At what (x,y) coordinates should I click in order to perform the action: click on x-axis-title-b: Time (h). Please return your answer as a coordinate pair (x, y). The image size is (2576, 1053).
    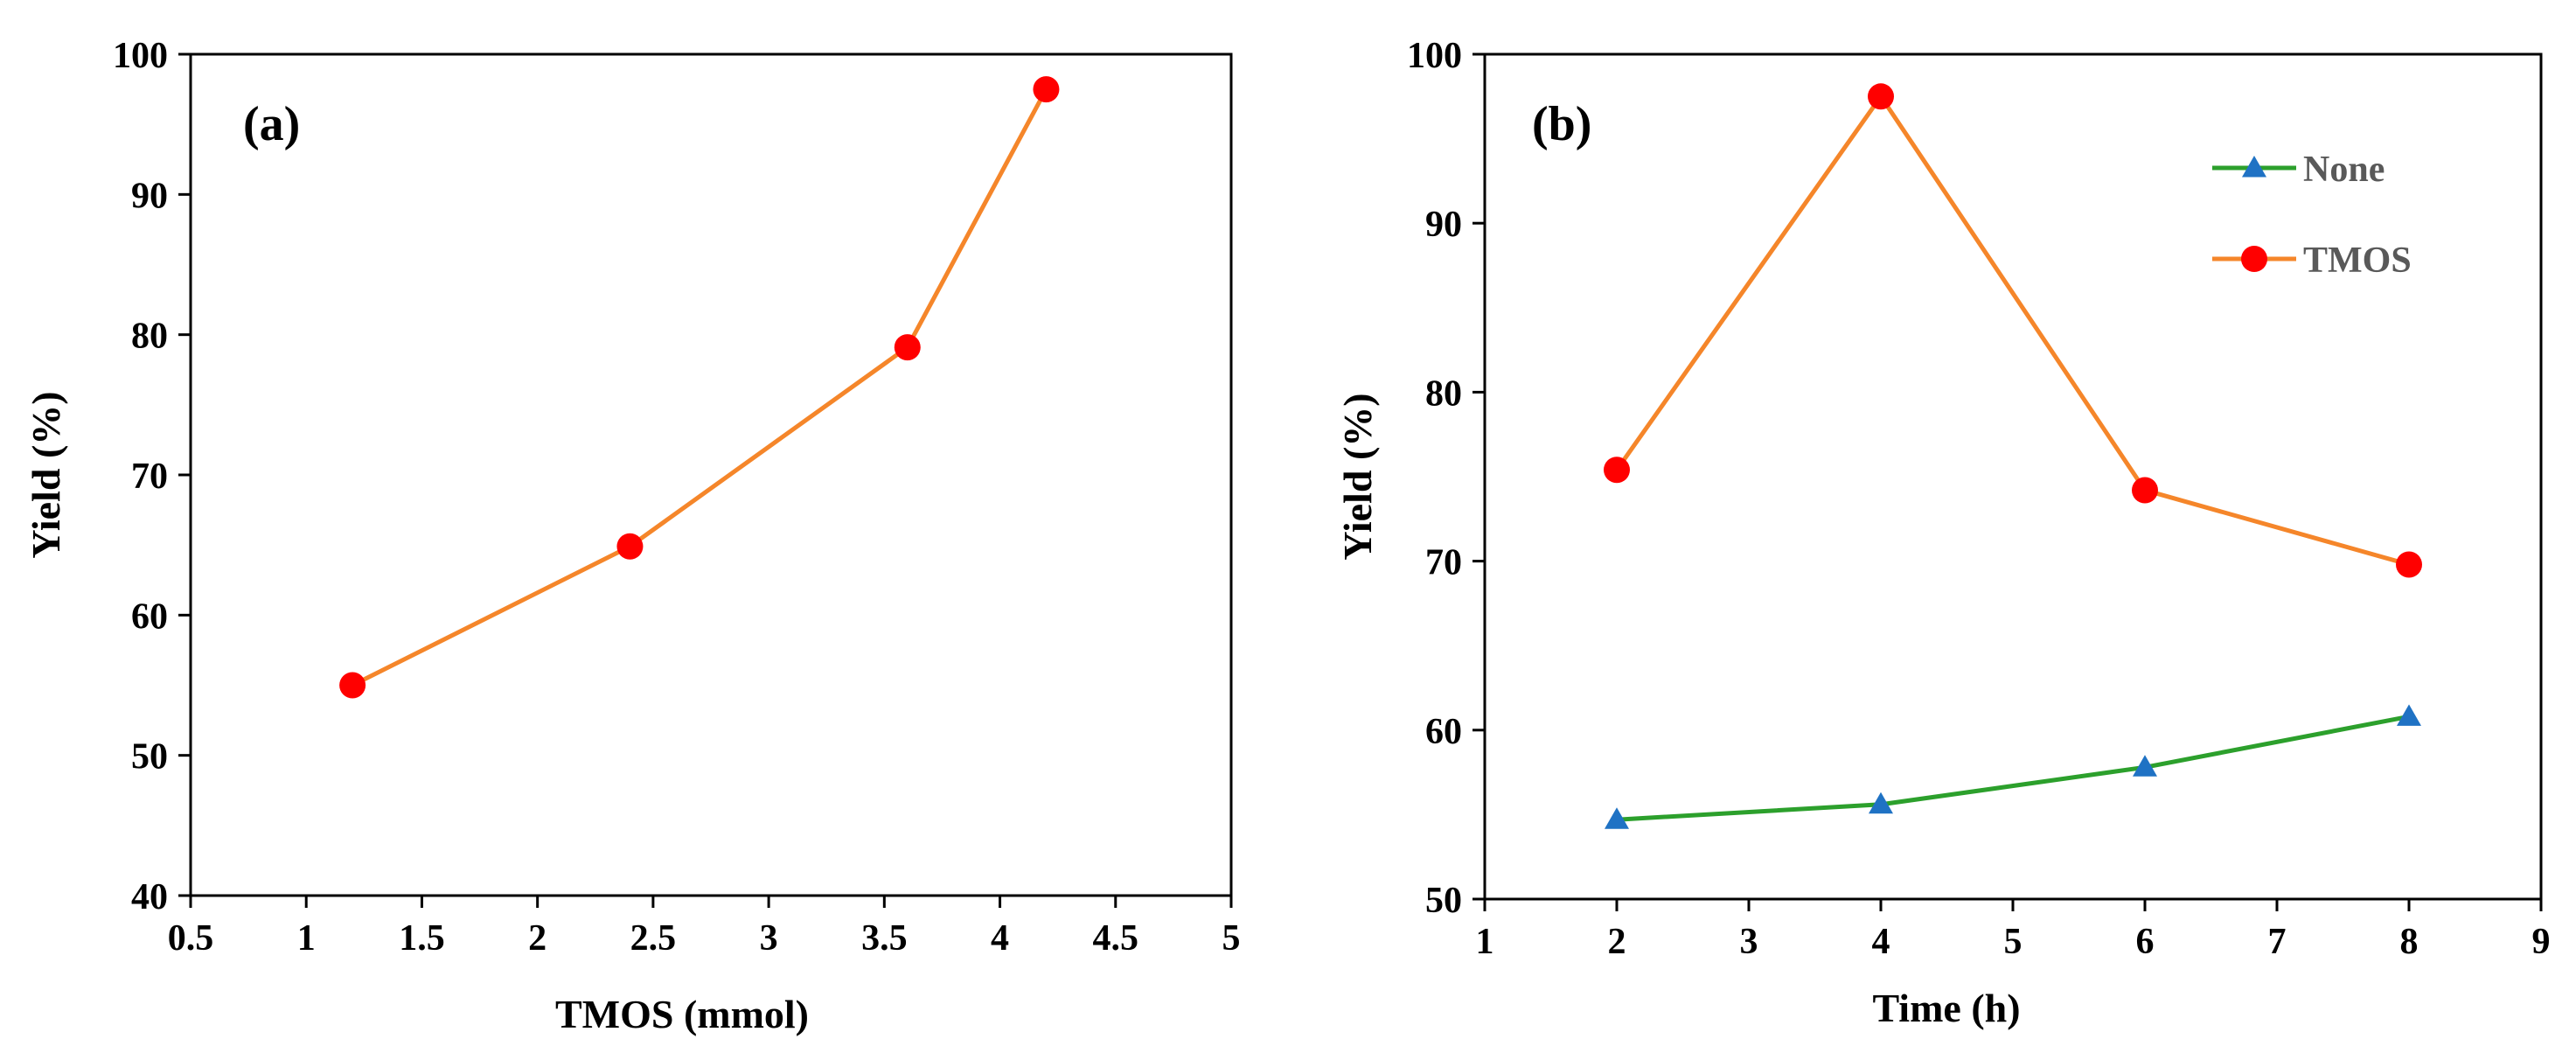
    Looking at the image, I should click on (1946, 1008).